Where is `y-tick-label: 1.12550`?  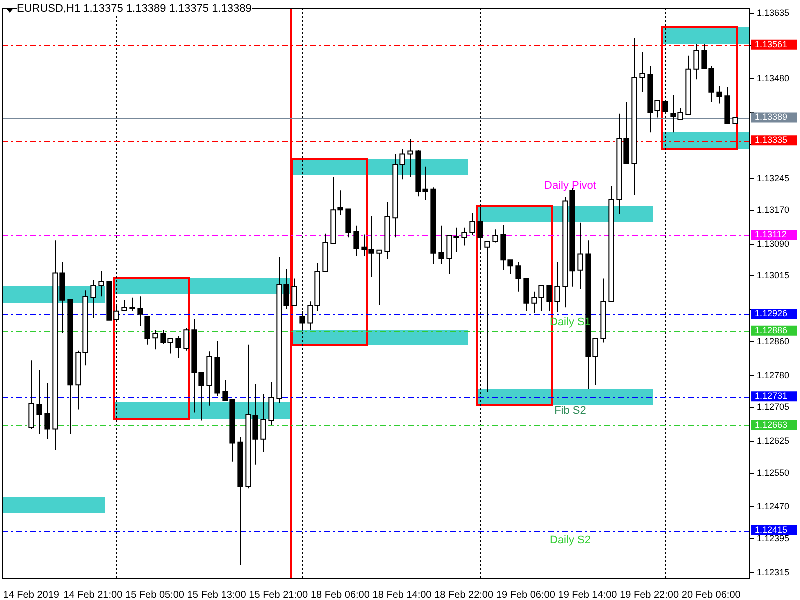 y-tick-label: 1.12550 is located at coordinates (773, 473).